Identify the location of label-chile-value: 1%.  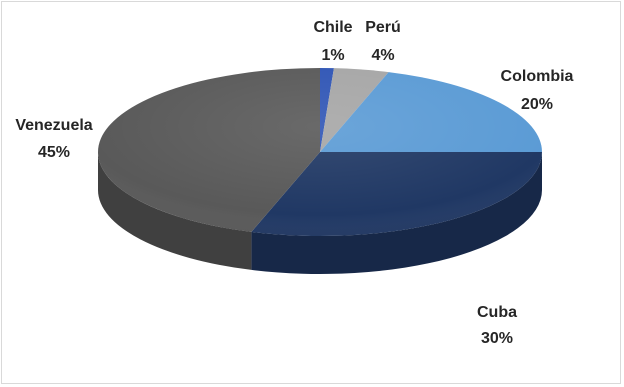
(332, 55).